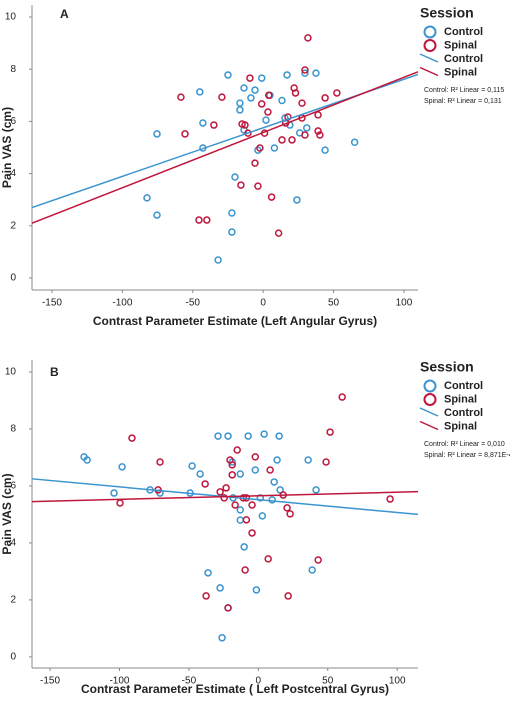 Image resolution: width=510 pixels, height=708 pixels. I want to click on x-tick-label: -50, so click(193, 303).